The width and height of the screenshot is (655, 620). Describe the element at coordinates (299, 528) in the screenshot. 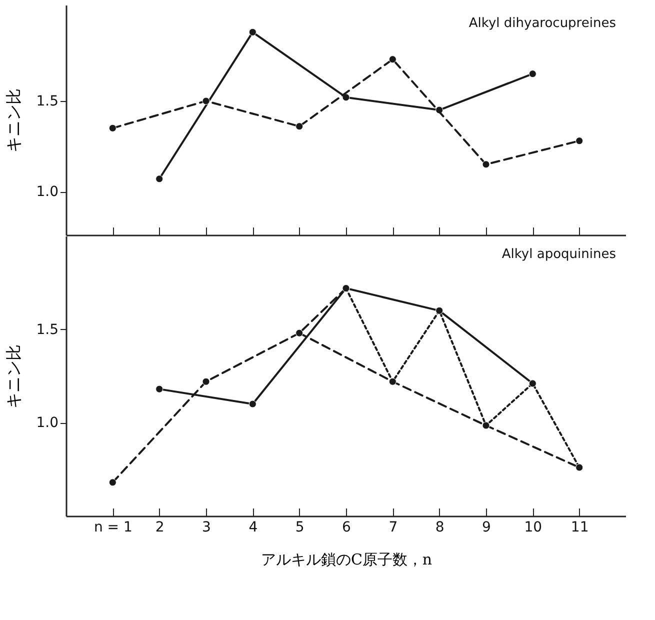

I see `x-tick-label: 5` at that location.